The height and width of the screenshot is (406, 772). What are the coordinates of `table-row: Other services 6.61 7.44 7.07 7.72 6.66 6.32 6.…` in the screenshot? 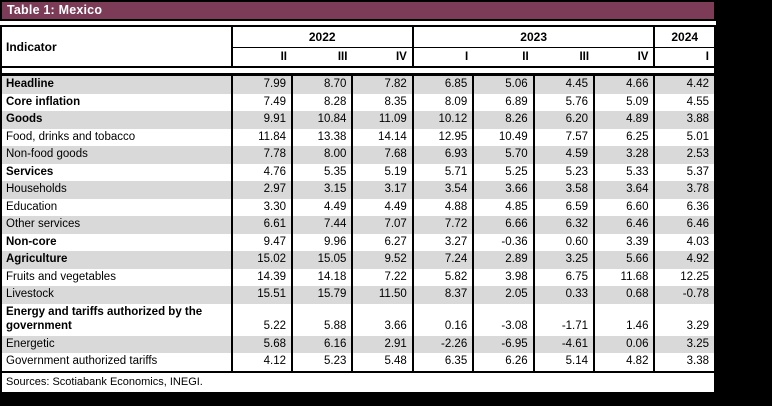 It's located at (358, 225).